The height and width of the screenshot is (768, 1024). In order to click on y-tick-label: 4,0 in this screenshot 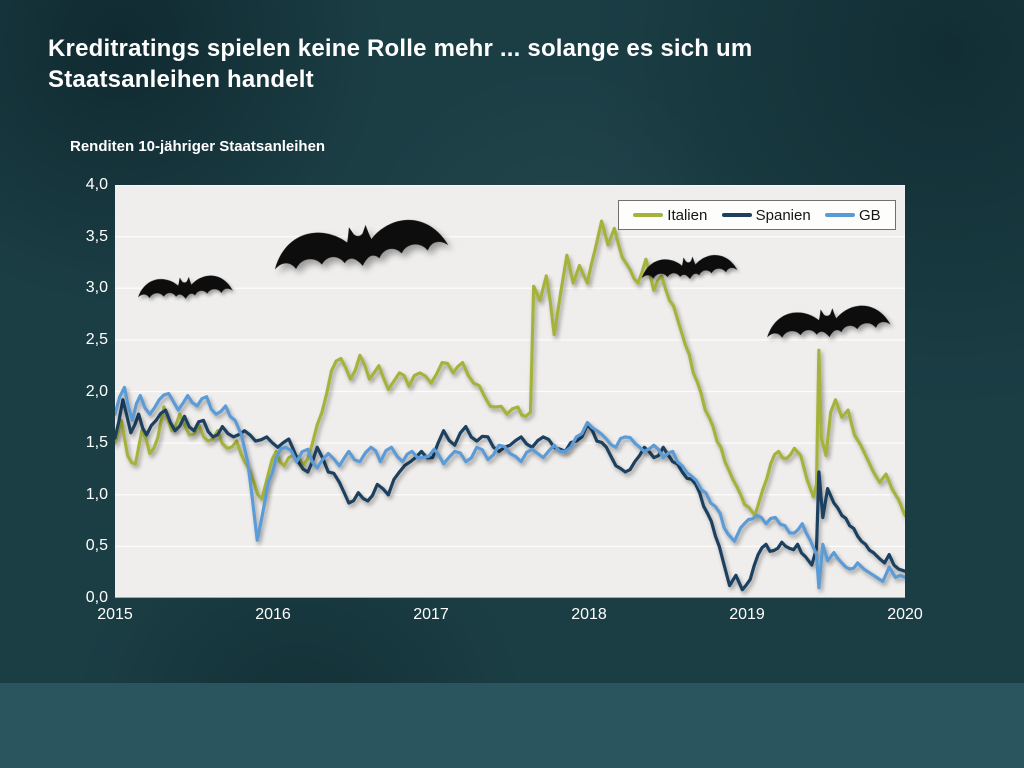, I will do `click(96, 184)`.